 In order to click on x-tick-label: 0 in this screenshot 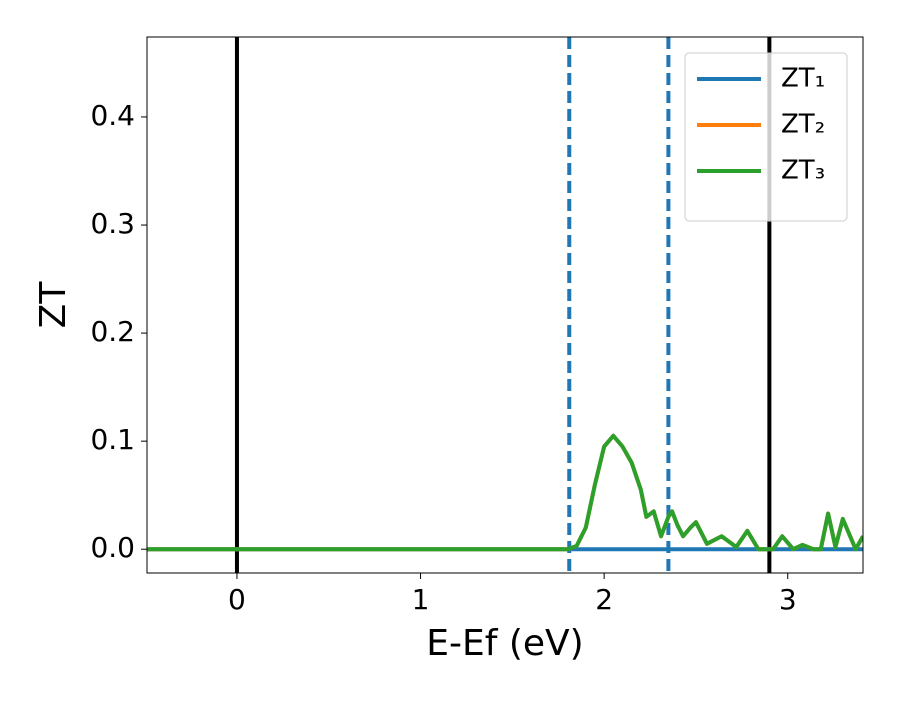, I will do `click(237, 599)`.